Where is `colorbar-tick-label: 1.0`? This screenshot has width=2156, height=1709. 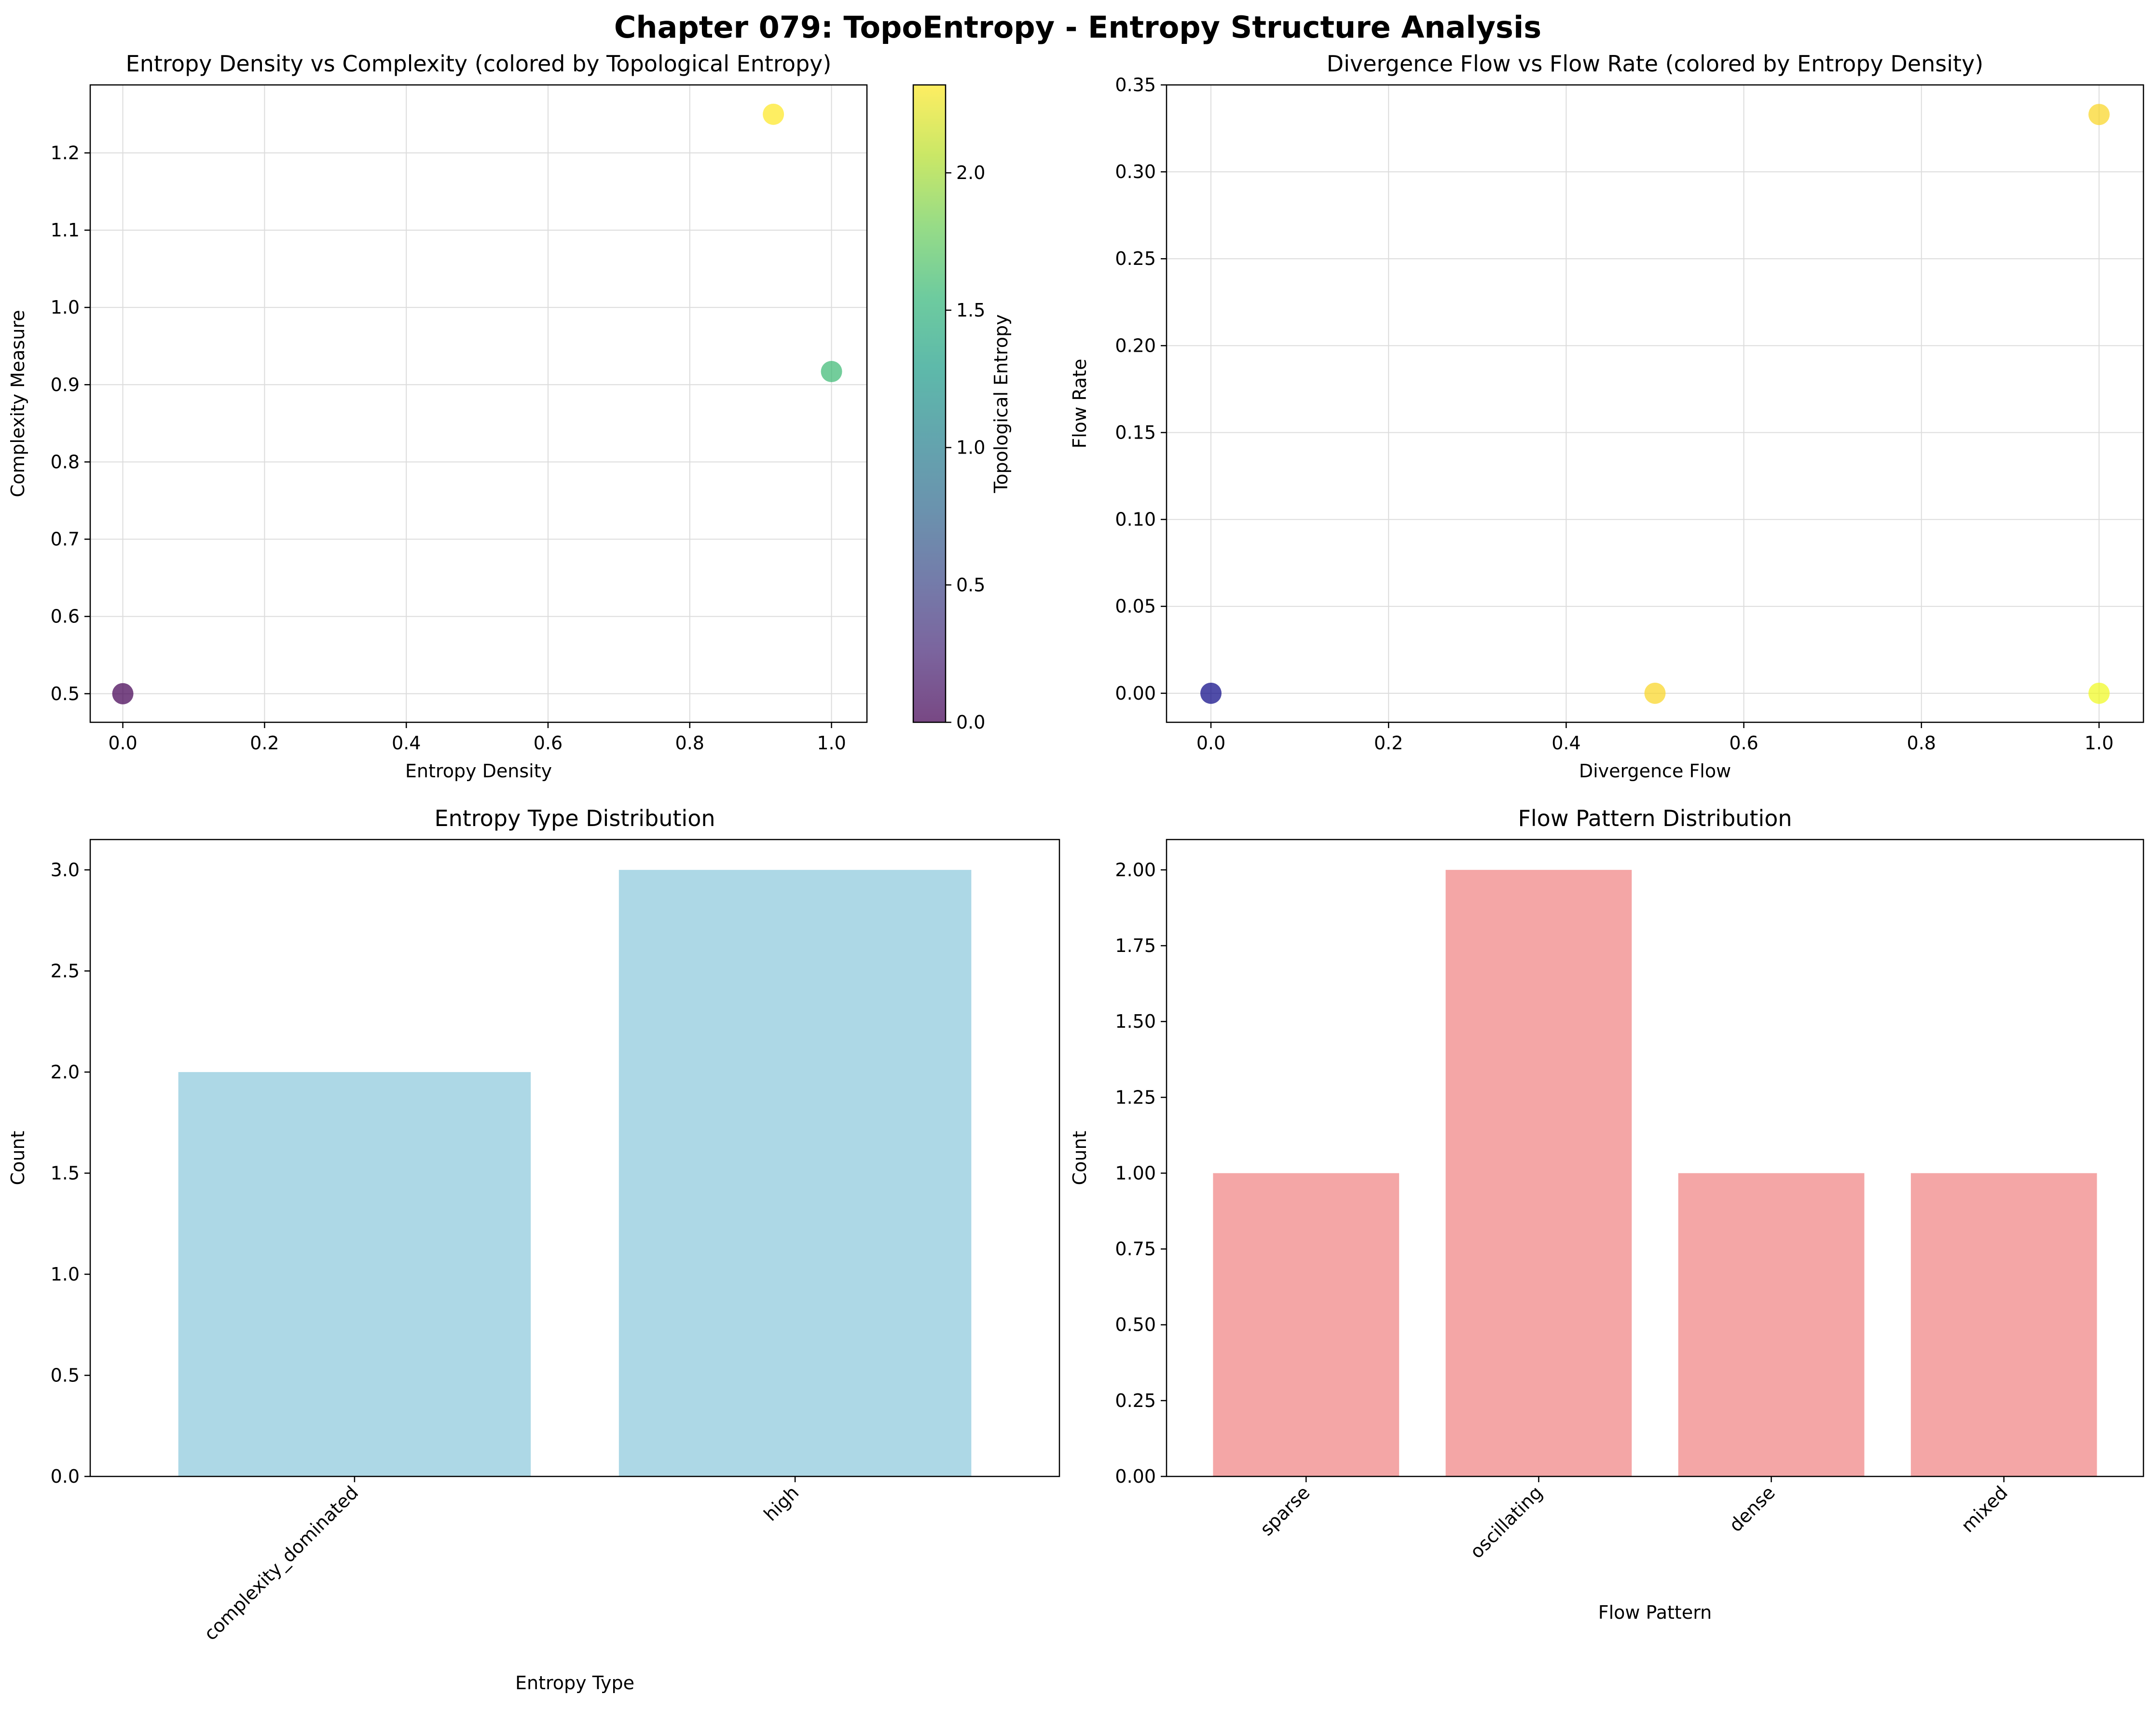
colorbar-tick-label: 1.0 is located at coordinates (970, 447).